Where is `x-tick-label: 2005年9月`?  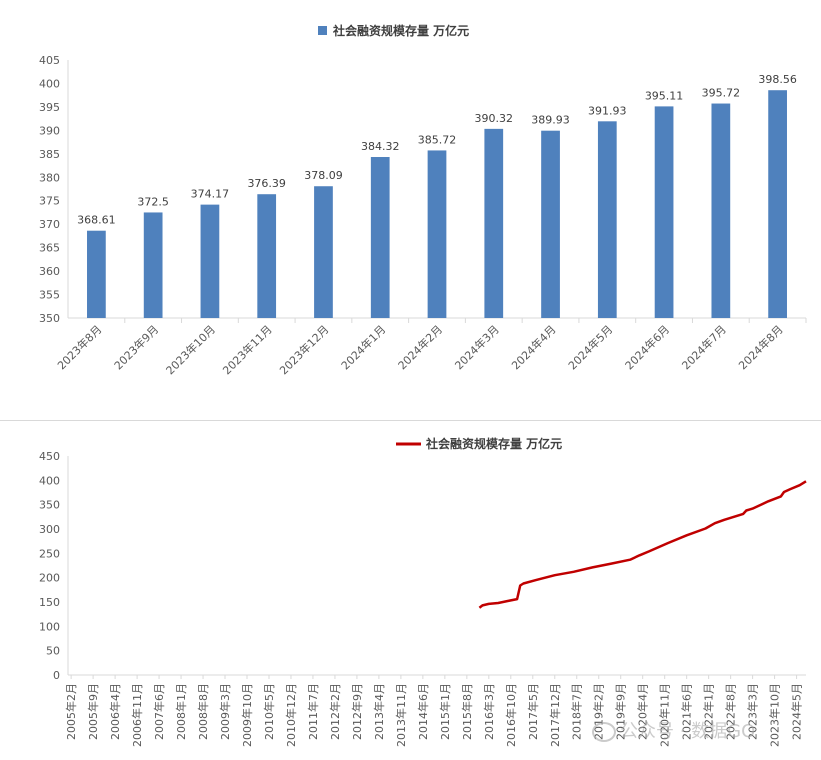
x-tick-label: 2005年9月 is located at coordinates (93, 711).